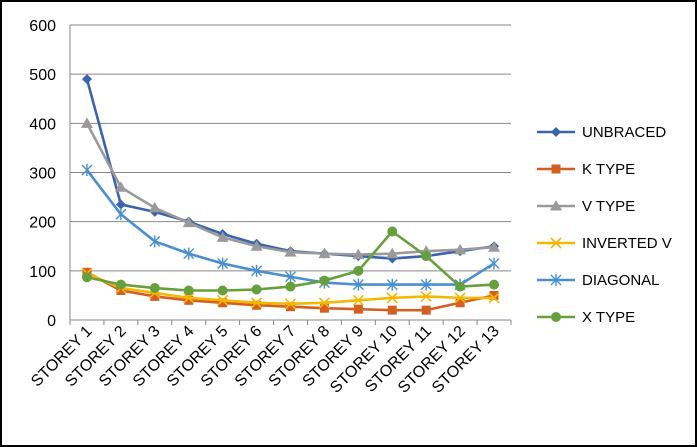  I want to click on legend-item-diagonal: DIAGONAL, so click(598, 280).